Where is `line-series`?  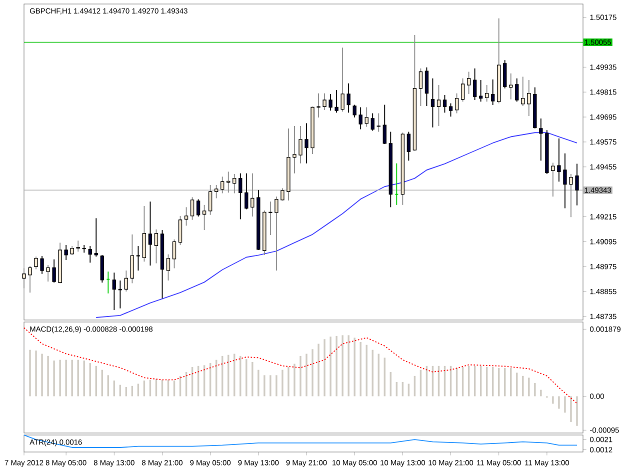
line-series is located at coordinates (301, 365).